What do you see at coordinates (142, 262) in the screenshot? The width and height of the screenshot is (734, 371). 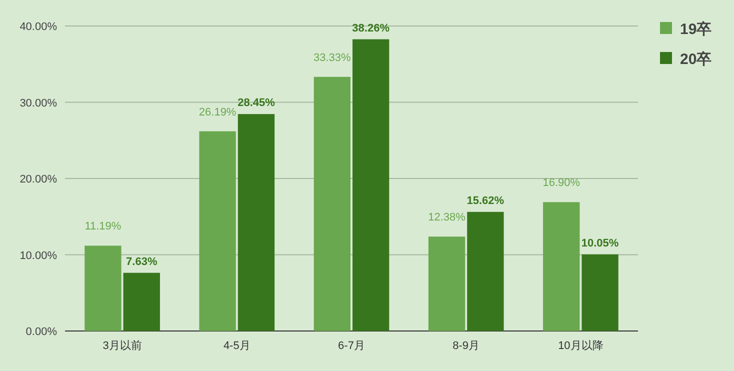 I see `data-label: 7.63%` at bounding box center [142, 262].